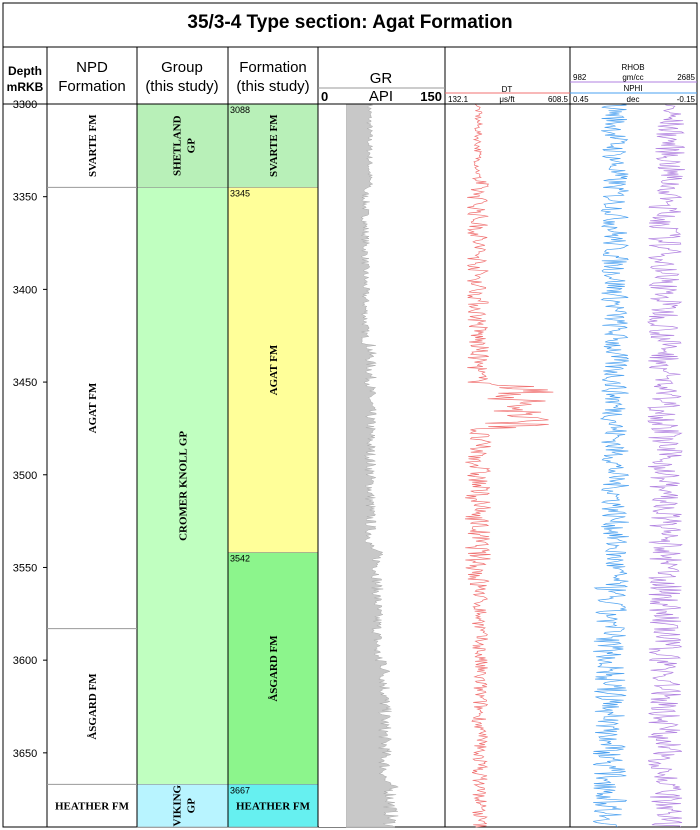  Describe the element at coordinates (431, 96) in the screenshot. I see `gr-max: 150` at that location.